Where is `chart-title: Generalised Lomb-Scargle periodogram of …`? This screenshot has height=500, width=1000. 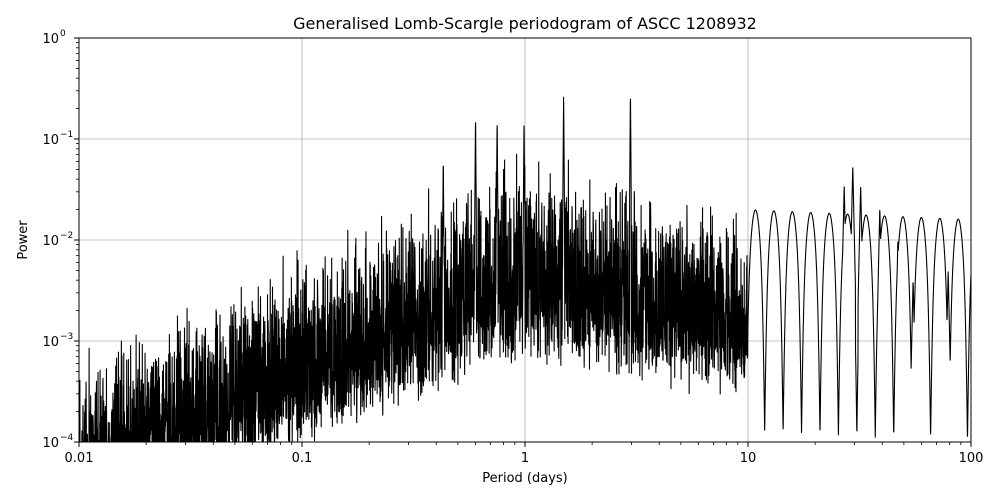
chart-title: Generalised Lomb-Scargle periodogram of … is located at coordinates (525, 23).